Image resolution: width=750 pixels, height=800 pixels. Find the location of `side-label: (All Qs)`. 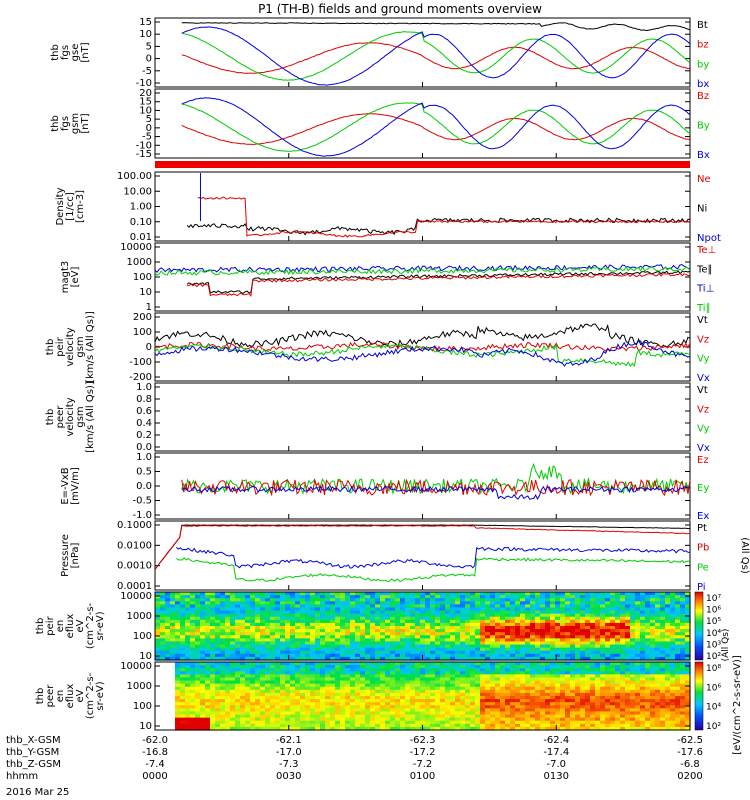

side-label: (All Qs) is located at coordinates (744, 555).